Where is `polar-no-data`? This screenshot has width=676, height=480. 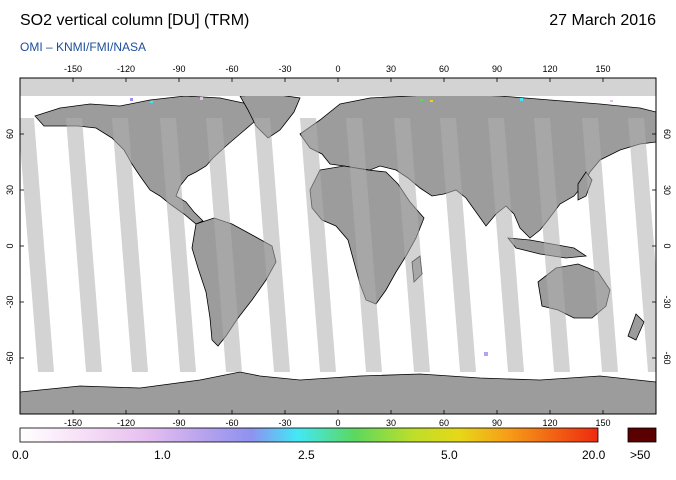 polar-no-data is located at coordinates (338, 87).